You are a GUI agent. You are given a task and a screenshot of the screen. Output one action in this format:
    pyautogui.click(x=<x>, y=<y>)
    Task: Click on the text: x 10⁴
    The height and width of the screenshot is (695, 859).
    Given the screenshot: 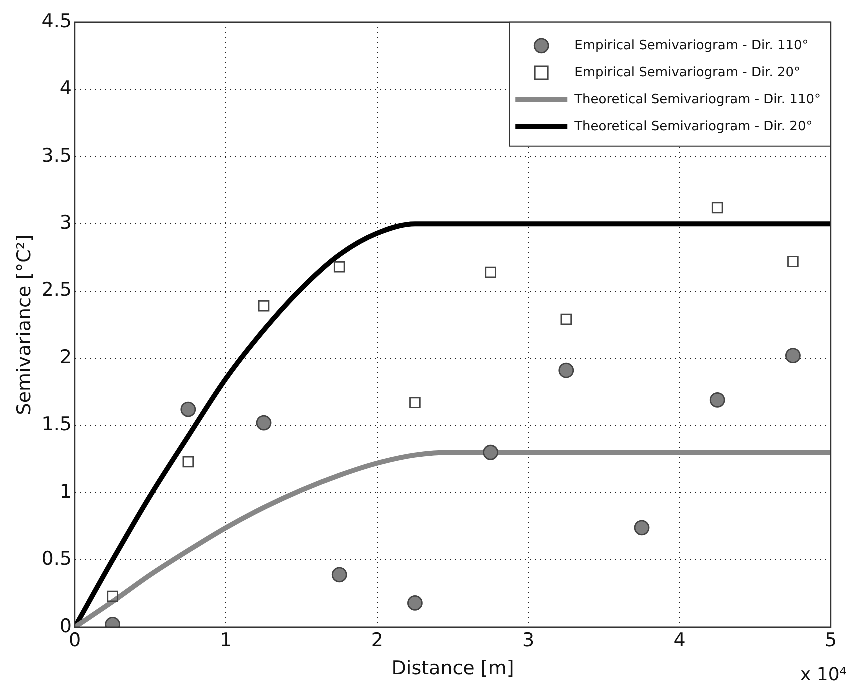 What is the action you would take?
    pyautogui.click(x=823, y=675)
    